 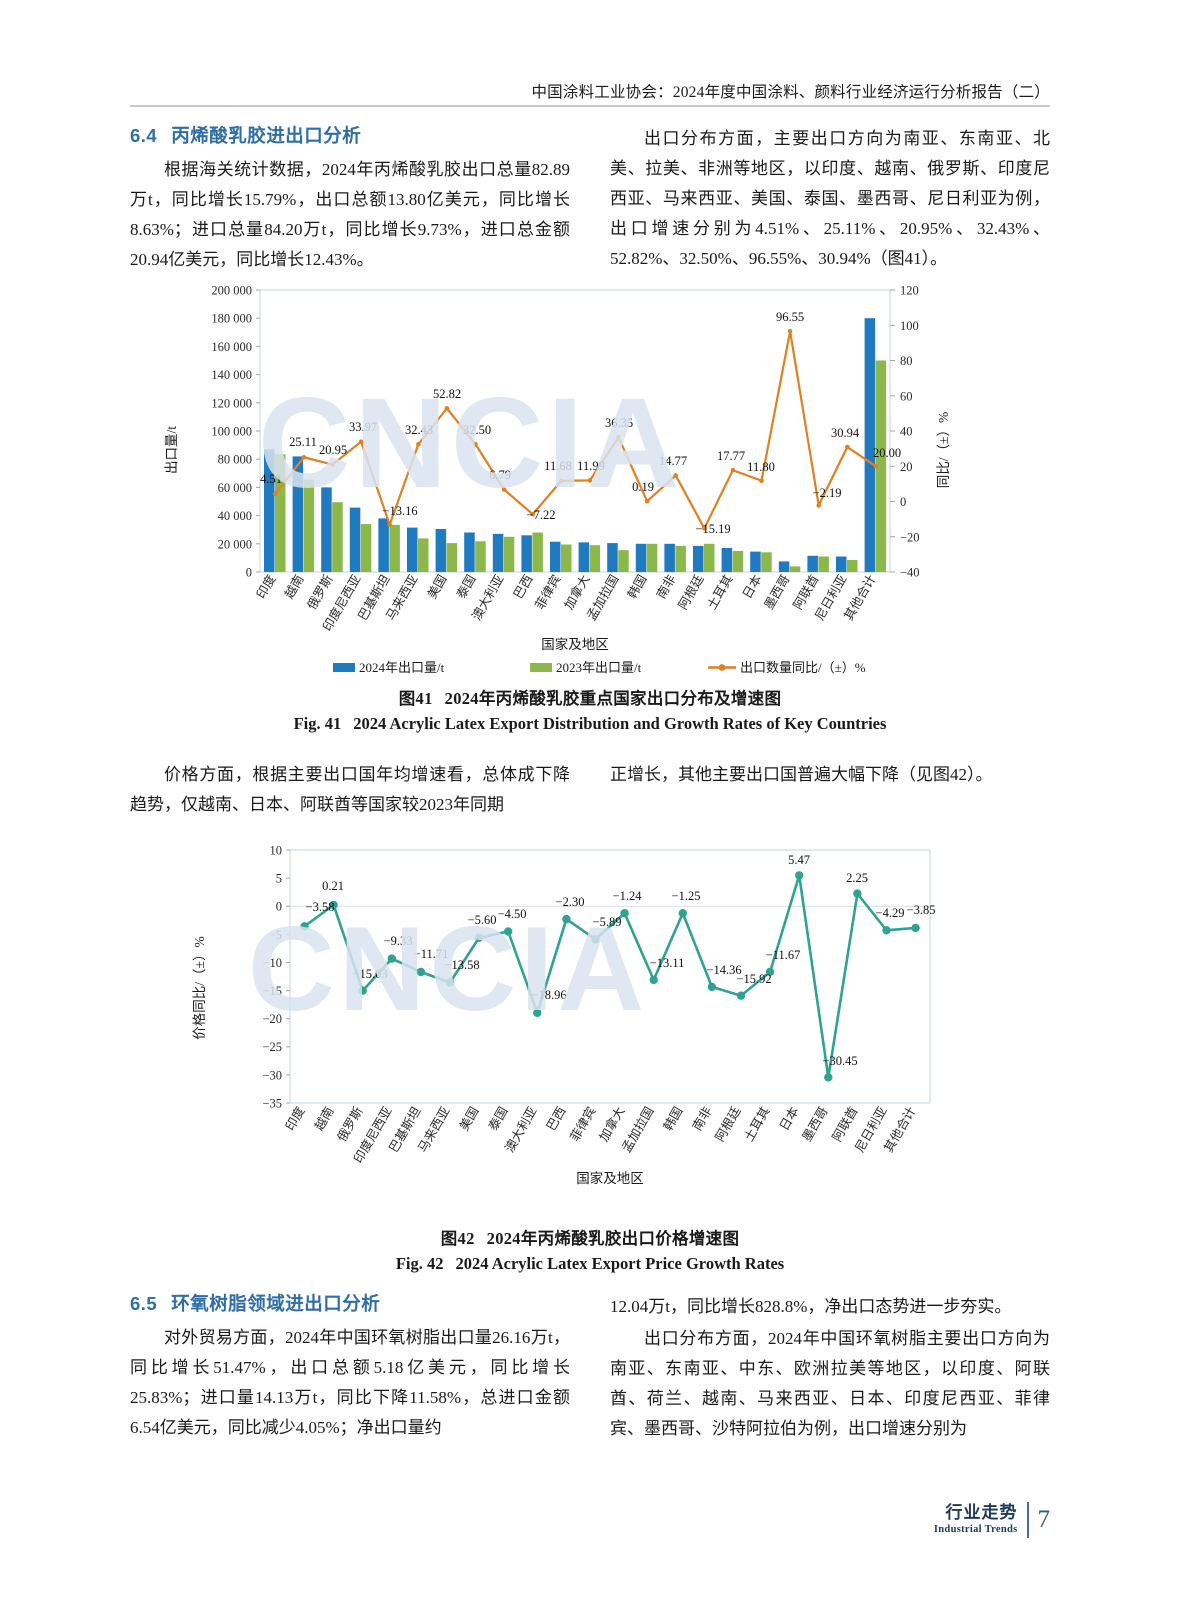 I want to click on svg-text: 菲律宾, so click(x=548, y=592).